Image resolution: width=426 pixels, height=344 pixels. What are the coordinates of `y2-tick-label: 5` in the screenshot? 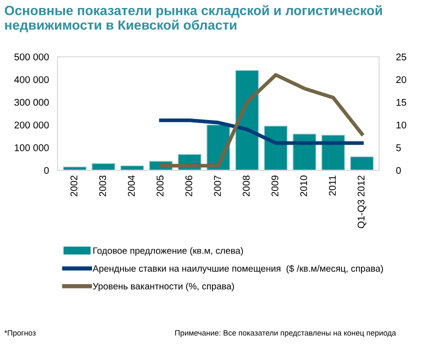 It's located at (398, 148).